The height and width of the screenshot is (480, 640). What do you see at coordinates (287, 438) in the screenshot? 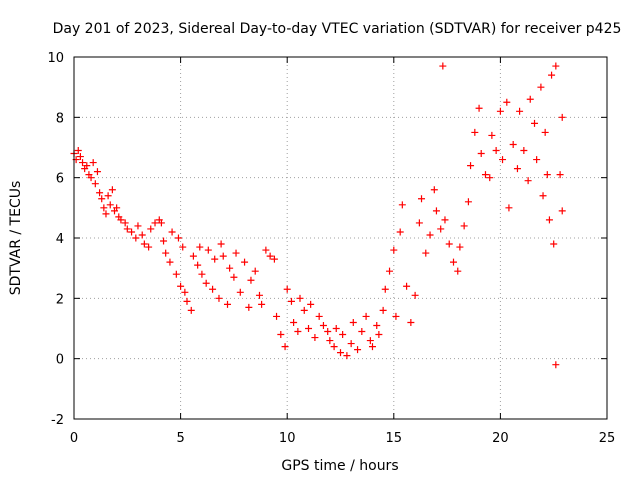
I see `x-tick-label: 10` at bounding box center [287, 438].